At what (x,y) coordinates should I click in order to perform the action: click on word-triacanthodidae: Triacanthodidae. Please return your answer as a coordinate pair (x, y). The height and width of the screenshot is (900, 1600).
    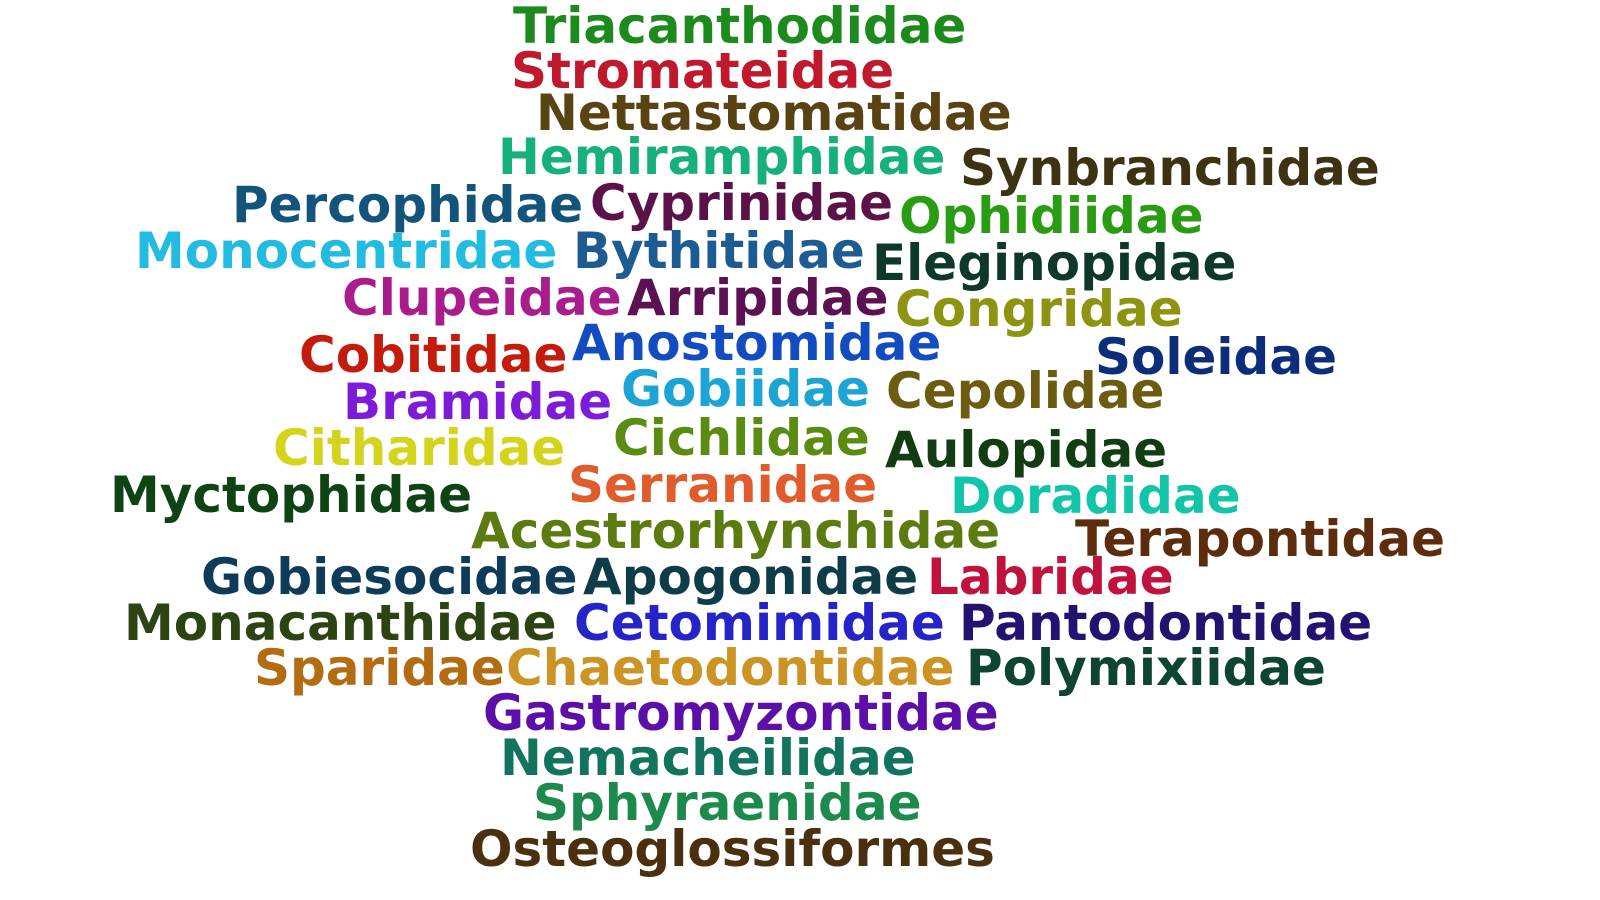
    Looking at the image, I should click on (740, 27).